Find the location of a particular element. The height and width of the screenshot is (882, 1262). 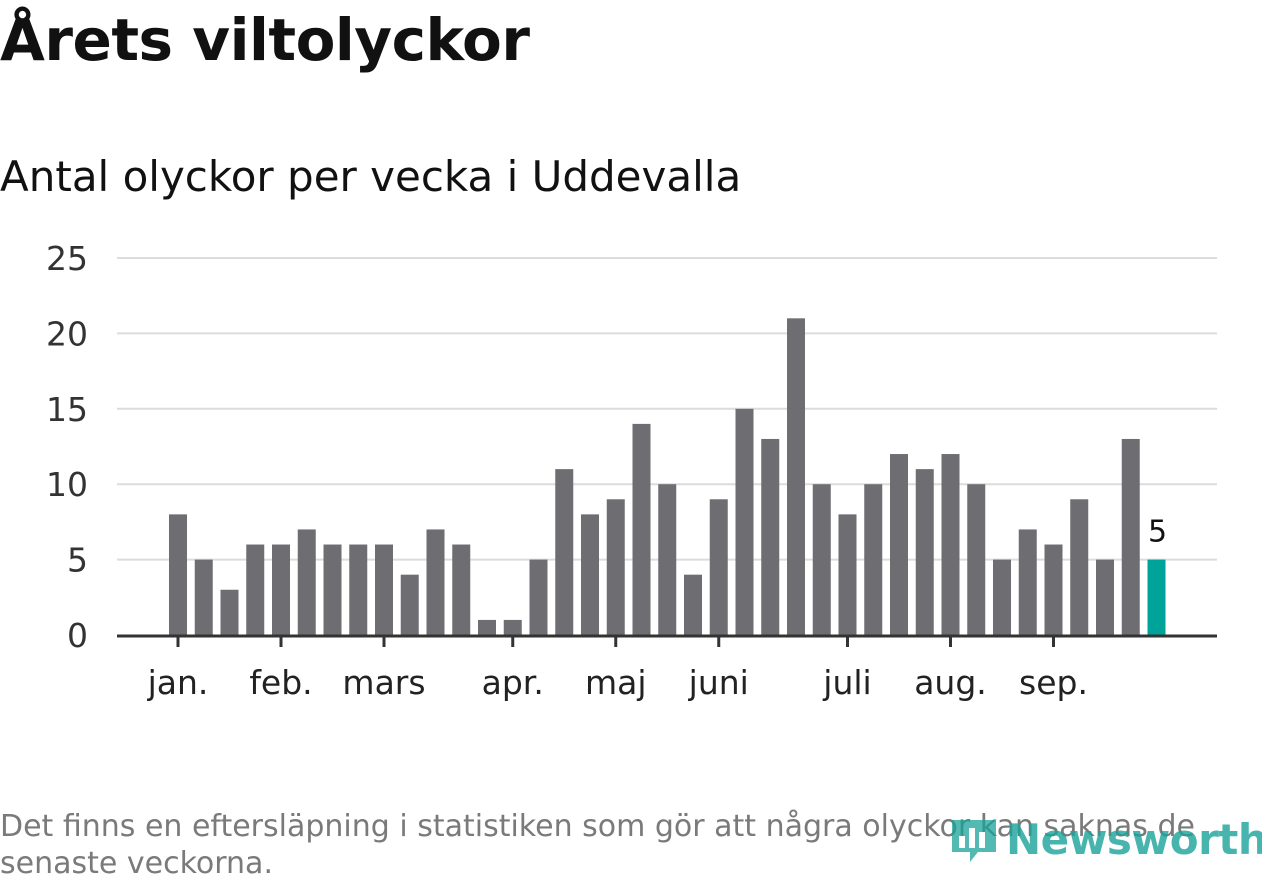

bar-chart-icon is located at coordinates (974, 841).